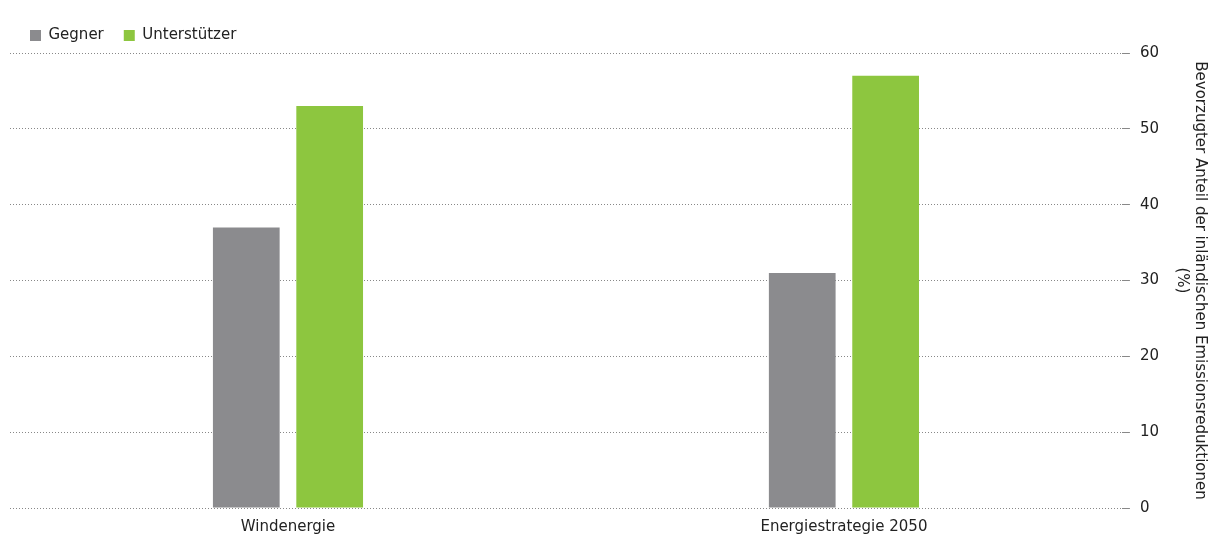 This screenshot has width=1221, height=542. I want to click on y-tick-label: 0, so click(1144, 506).